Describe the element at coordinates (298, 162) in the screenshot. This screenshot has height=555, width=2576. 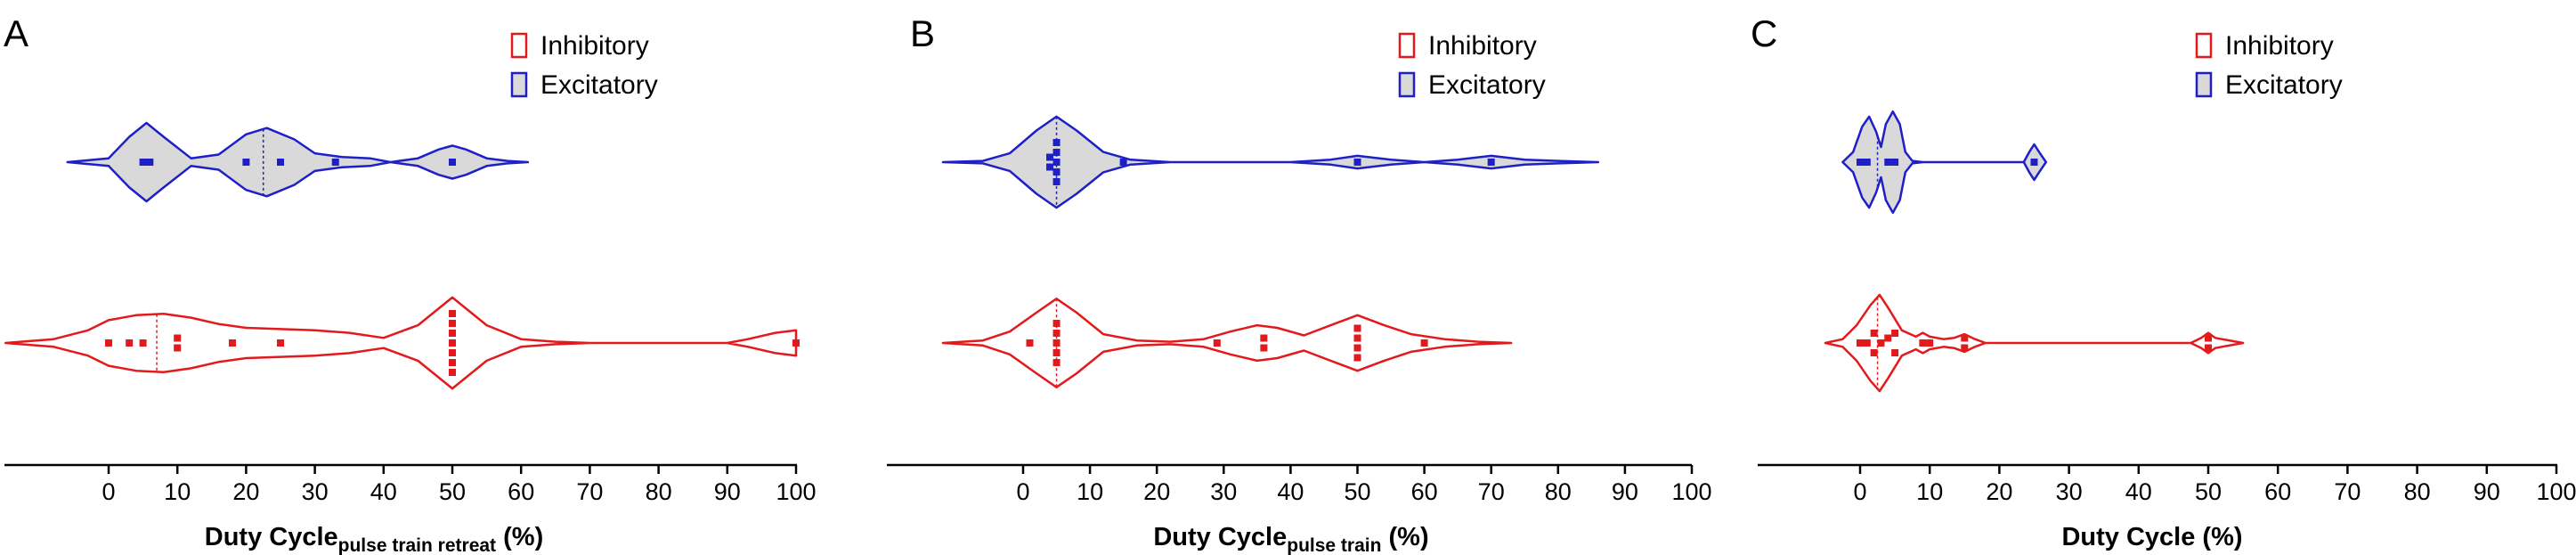
I see `violin-excitatory` at that location.